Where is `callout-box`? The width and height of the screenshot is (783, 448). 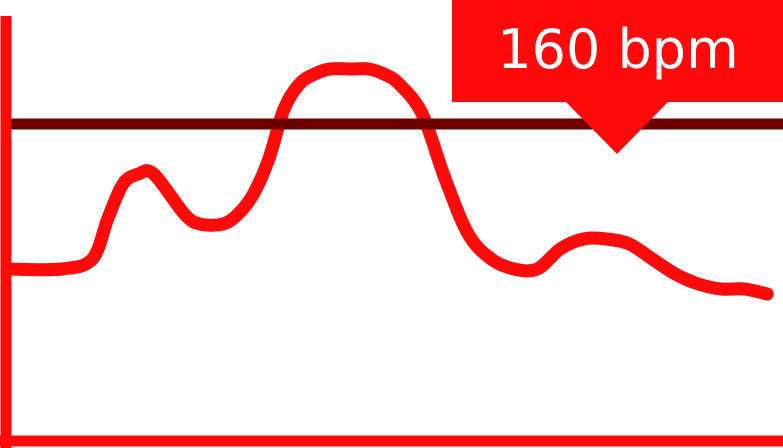 callout-box is located at coordinates (617, 77).